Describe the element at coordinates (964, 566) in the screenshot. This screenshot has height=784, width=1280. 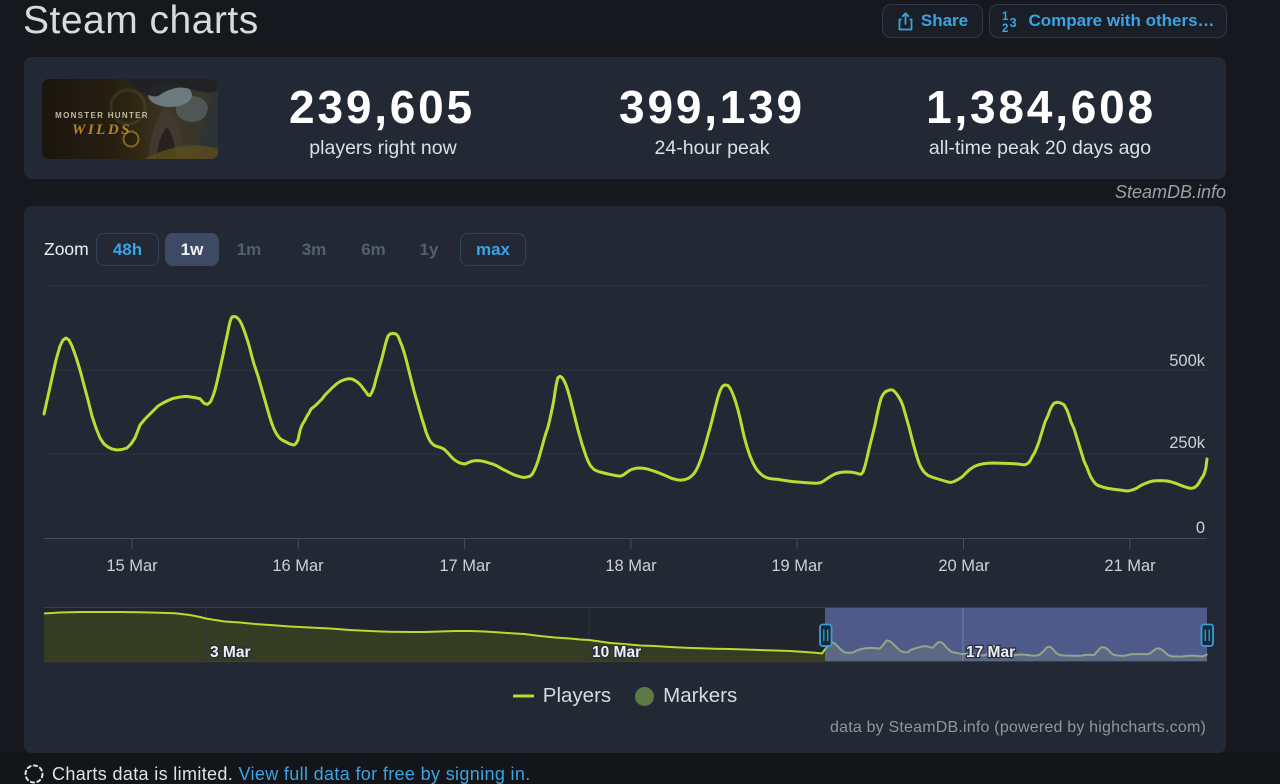
I see `svg-text: 20 Mar` at that location.